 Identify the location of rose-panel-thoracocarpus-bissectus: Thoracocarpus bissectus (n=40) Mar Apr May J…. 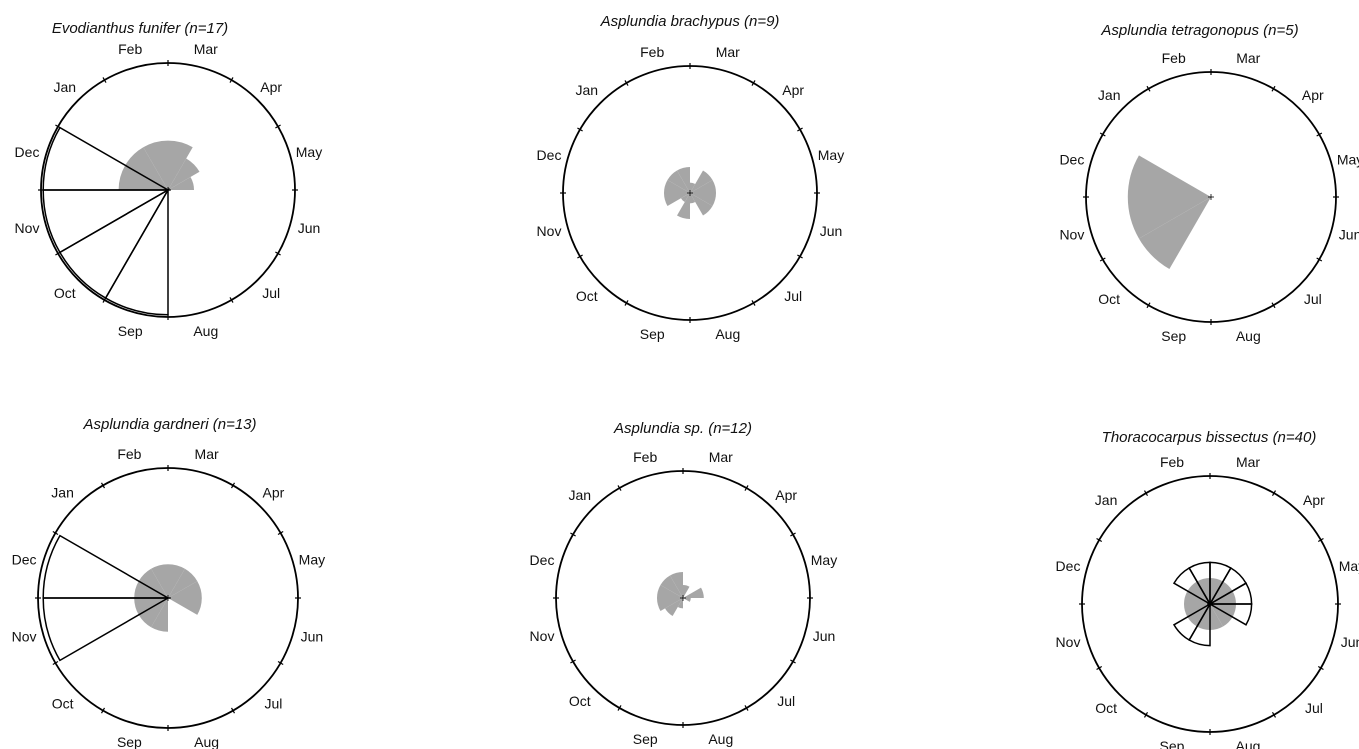
(1207, 589).